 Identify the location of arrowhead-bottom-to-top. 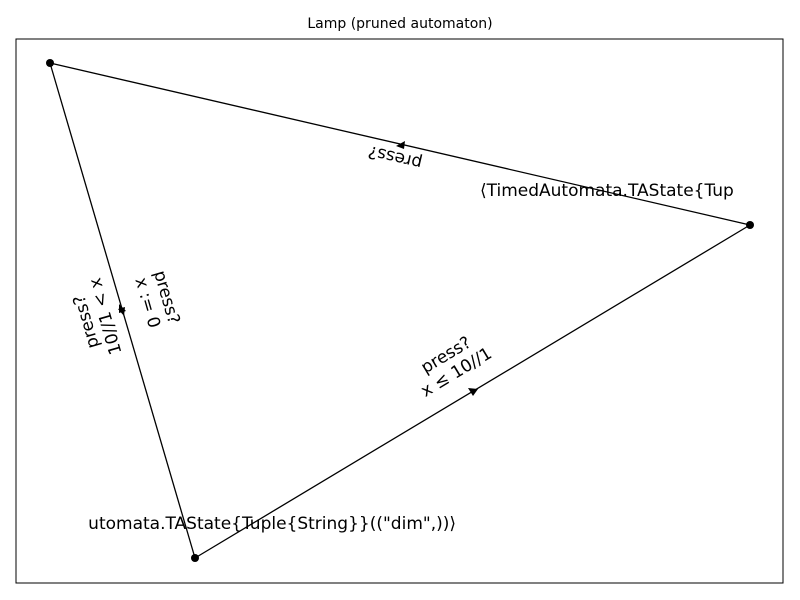
(122, 308).